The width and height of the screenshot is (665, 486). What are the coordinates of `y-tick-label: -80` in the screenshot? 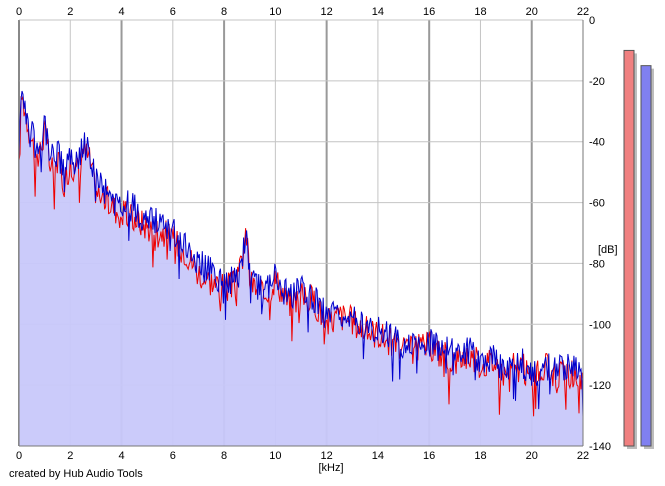 It's located at (597, 264).